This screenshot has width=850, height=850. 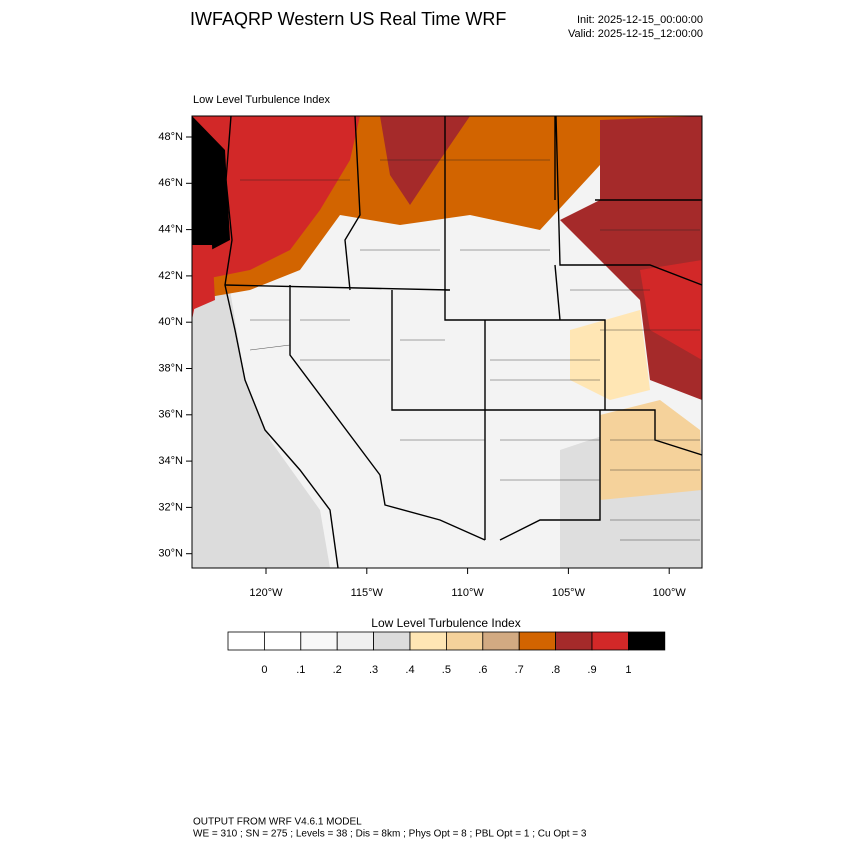 I want to click on init-time: Init: 2025-12-15_00:00:00, so click(x=640, y=20).